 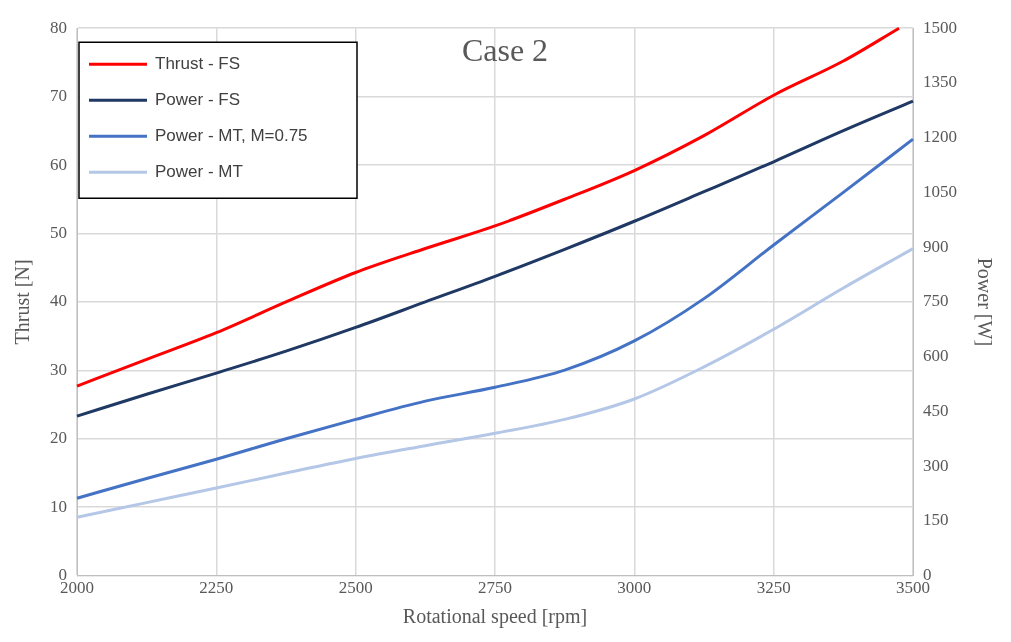 What do you see at coordinates (495, 617) in the screenshot?
I see `x-axis-title: Rotational speed [rpm]` at bounding box center [495, 617].